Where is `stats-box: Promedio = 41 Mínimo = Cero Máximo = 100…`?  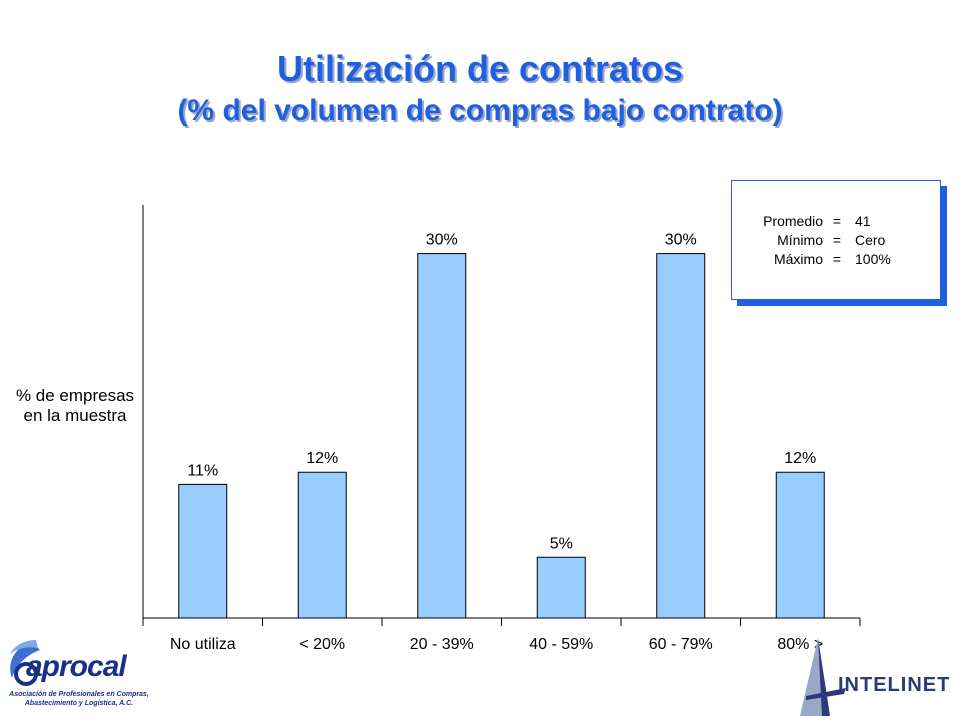
stats-box: Promedio = 41 Mínimo = Cero Máximo = 100… is located at coordinates (836, 240).